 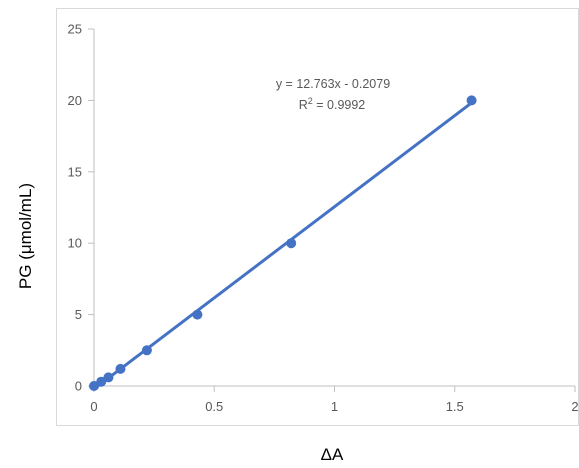 I want to click on x-axis-ticks: 0 0.5 1 1.5 2, so click(x=334, y=400).